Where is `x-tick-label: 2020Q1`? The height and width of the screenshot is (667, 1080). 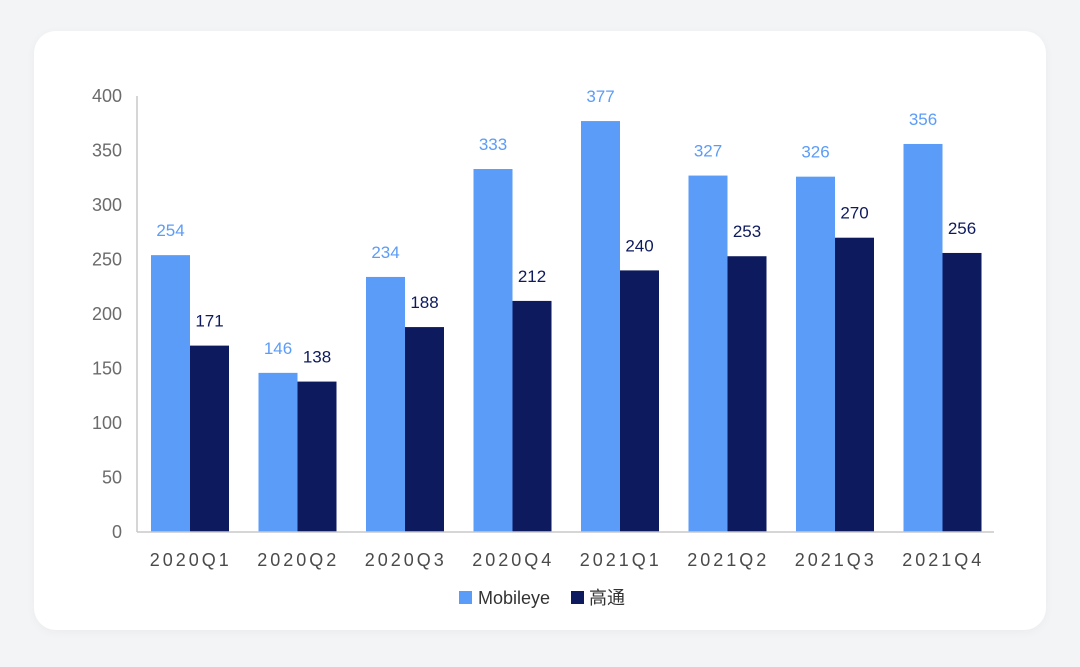 x-tick-label: 2020Q1 is located at coordinates (191, 560).